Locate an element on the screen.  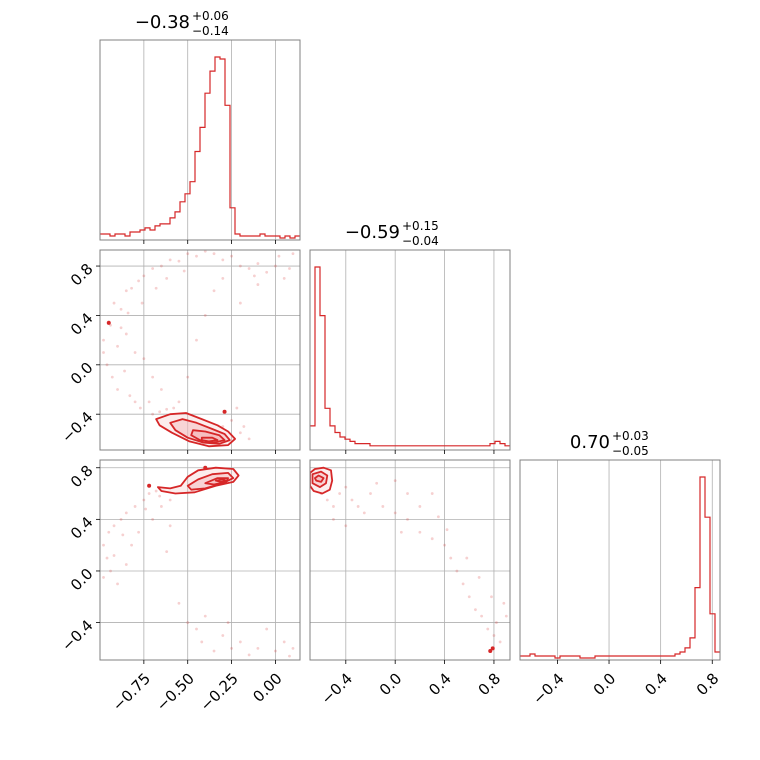
title-plus: +0.06 is located at coordinates (210, 16).